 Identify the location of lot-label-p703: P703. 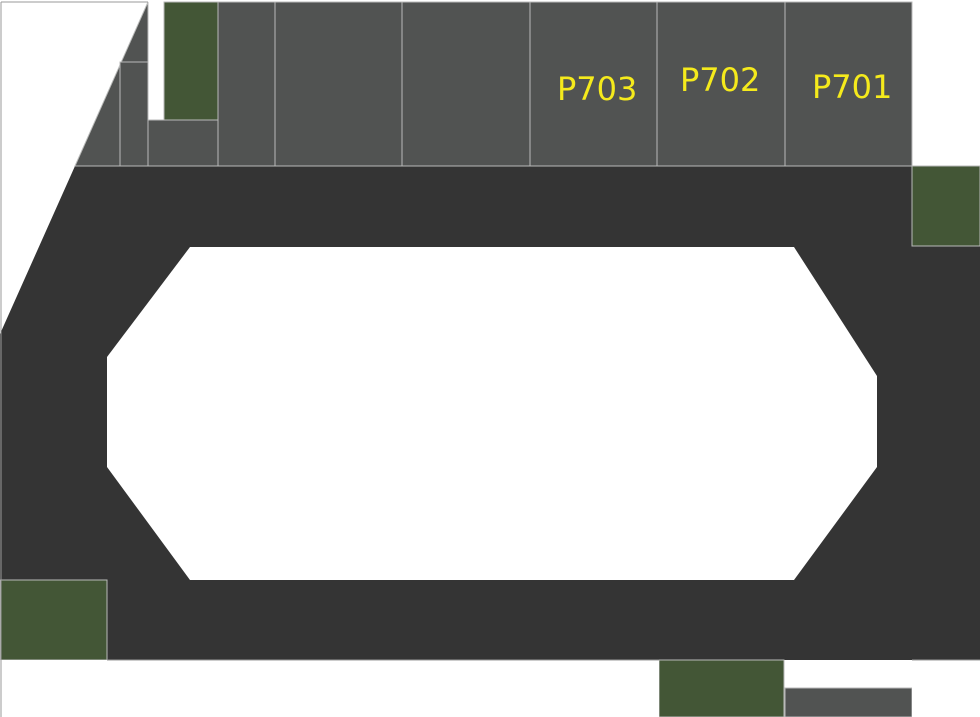
(597, 89).